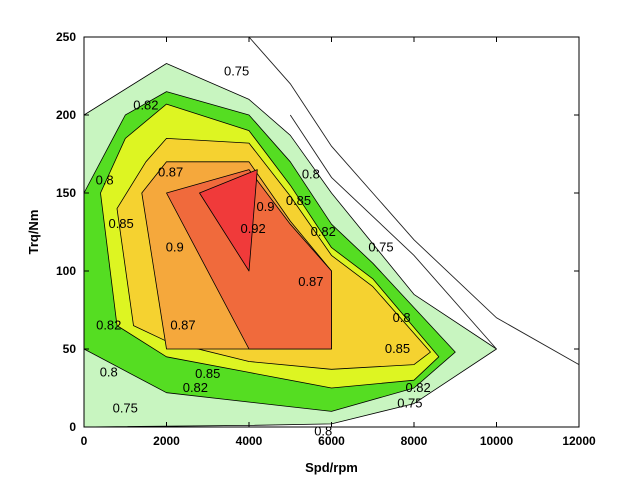  What do you see at coordinates (249, 441) in the screenshot?
I see `x-tick-label: 4000` at bounding box center [249, 441].